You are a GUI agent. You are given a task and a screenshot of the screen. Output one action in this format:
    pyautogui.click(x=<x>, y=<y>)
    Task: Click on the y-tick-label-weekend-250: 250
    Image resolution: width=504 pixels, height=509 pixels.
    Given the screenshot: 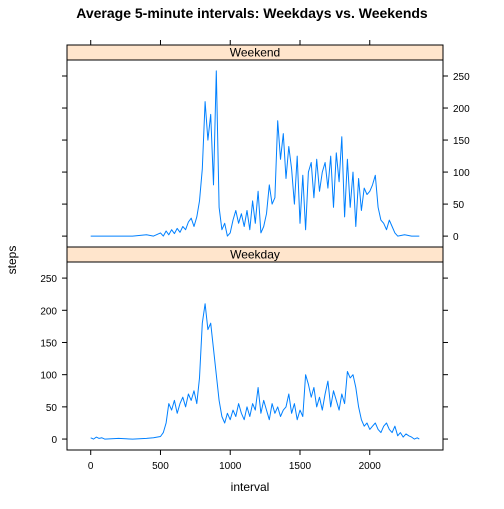 What is the action you would take?
    pyautogui.click(x=461, y=77)
    